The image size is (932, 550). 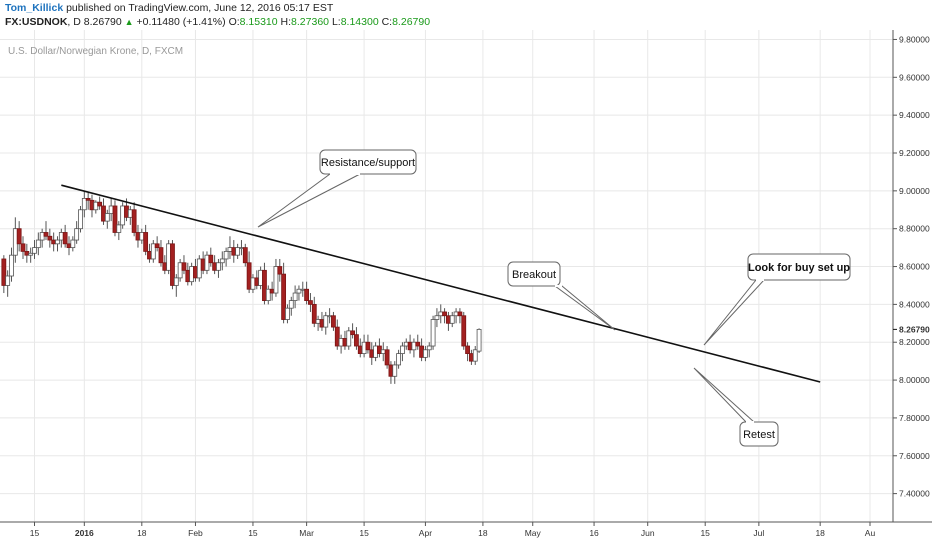 I want to click on annotation-callout: Breakout, so click(x=561, y=296).